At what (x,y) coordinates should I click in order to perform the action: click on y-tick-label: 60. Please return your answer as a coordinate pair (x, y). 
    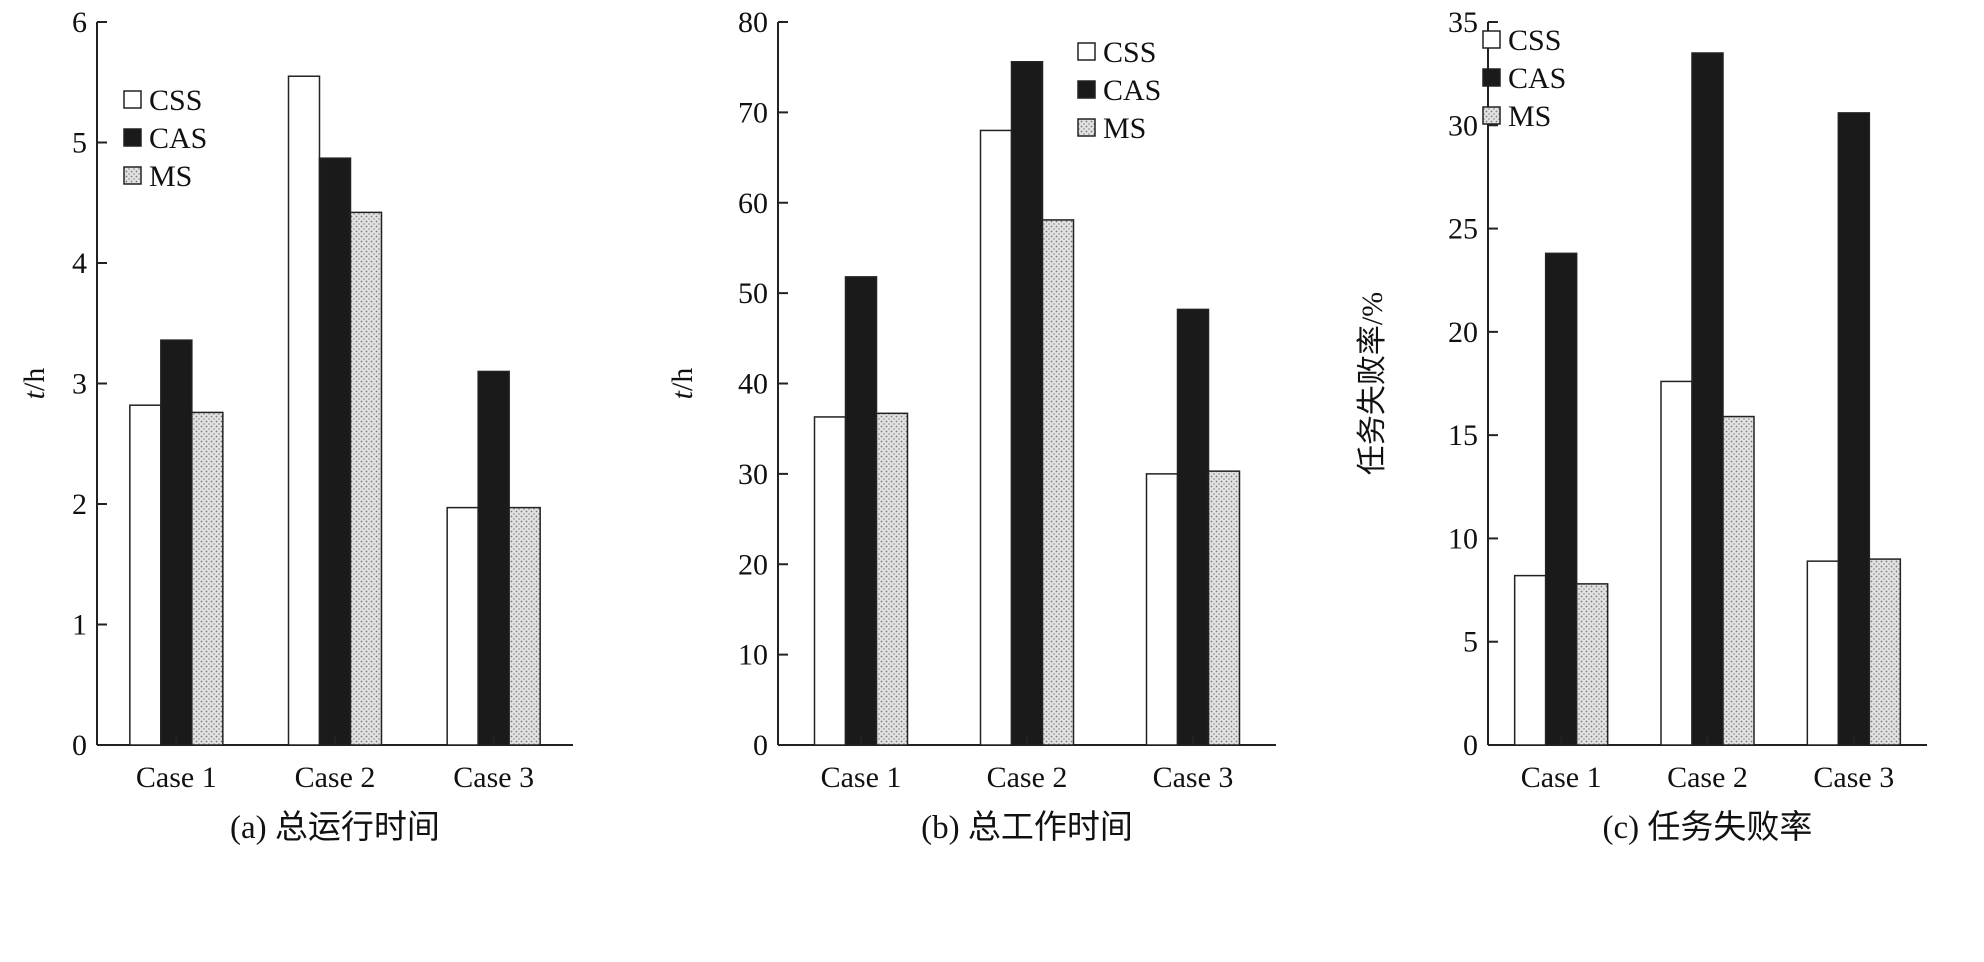
    Looking at the image, I should click on (753, 203).